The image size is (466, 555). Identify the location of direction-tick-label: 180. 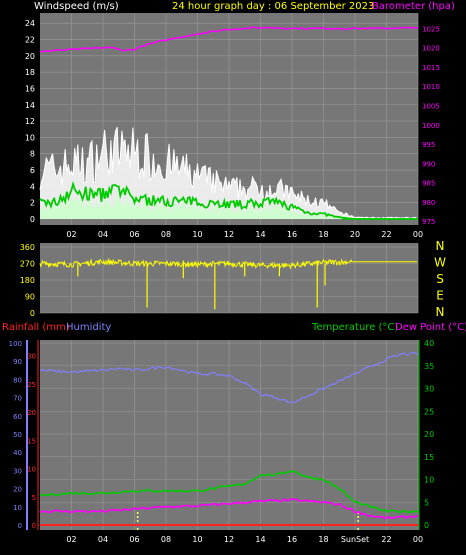
(27, 280).